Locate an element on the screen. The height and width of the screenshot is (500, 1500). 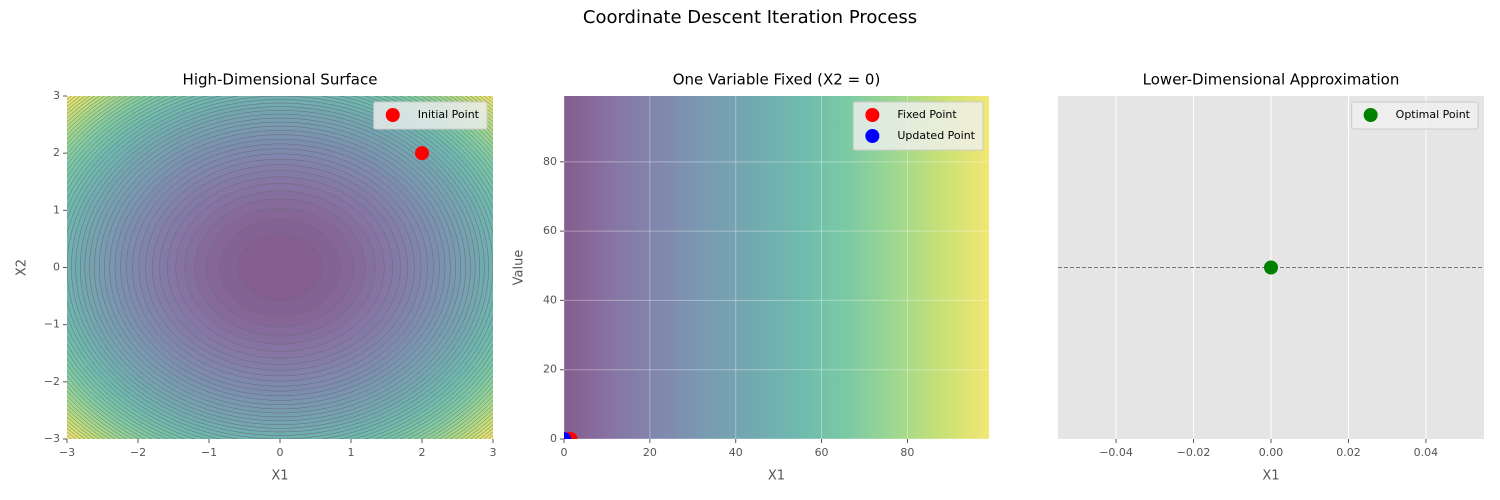
y-tick-label: 1 is located at coordinates (56, 209).